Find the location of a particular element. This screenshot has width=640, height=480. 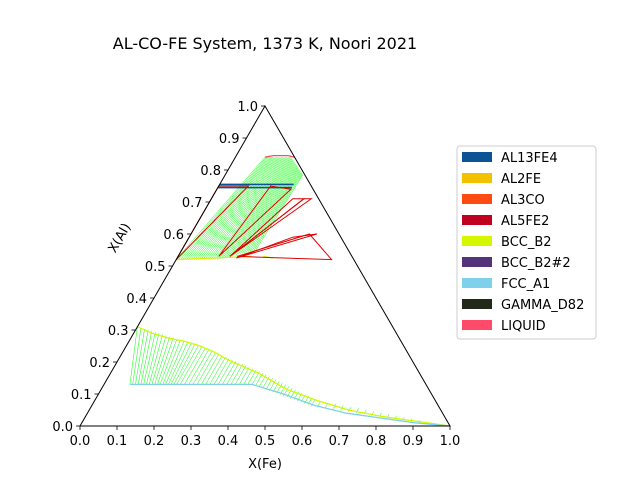

x-tick-label: 0.8 is located at coordinates (376, 441).